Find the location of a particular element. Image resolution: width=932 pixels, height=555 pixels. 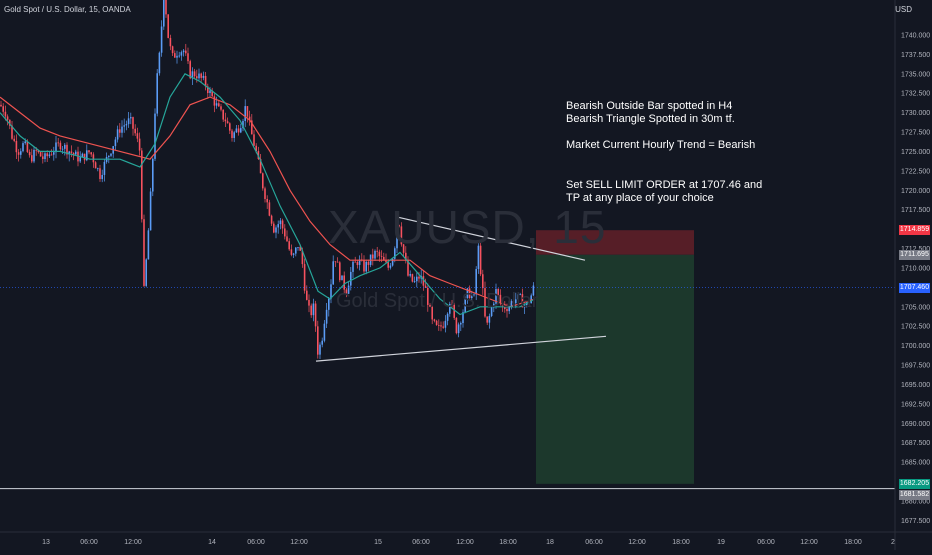

annotation-line-1: Bearish Outside Bar spotted in H4 is located at coordinates (649, 106).